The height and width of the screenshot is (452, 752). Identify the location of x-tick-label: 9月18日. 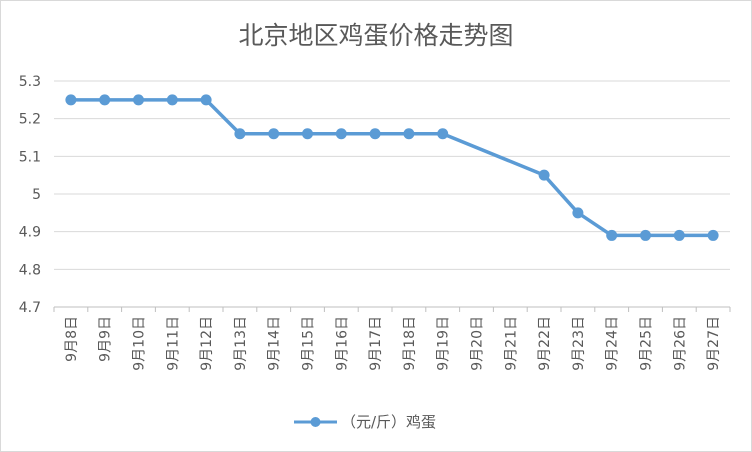
(410, 343).